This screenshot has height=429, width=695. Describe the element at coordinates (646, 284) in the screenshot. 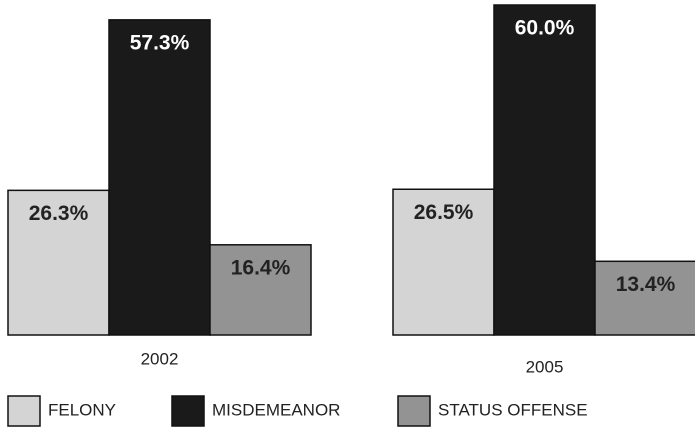

I see `value-label: 13.4%` at that location.